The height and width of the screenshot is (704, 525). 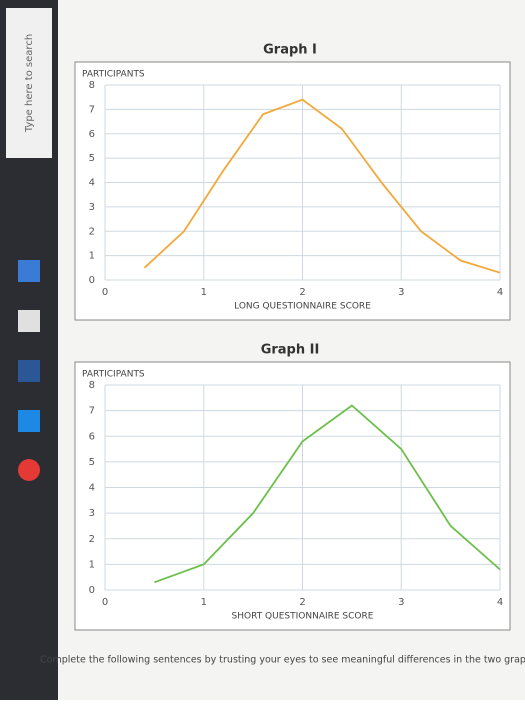 I want to click on graph-title: Graph I, so click(x=290, y=50).